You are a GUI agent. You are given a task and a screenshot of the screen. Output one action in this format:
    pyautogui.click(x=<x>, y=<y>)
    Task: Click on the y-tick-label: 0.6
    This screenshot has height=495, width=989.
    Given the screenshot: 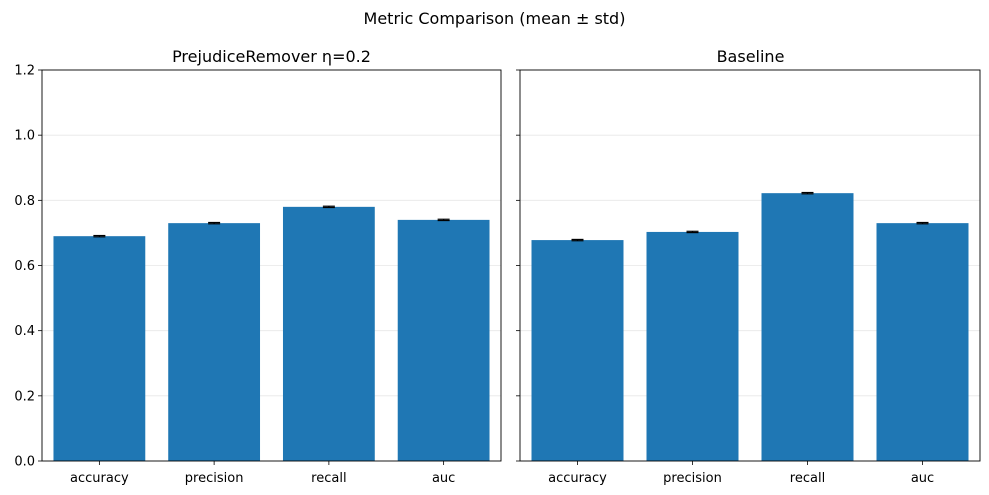 What is the action you would take?
    pyautogui.click(x=24, y=266)
    